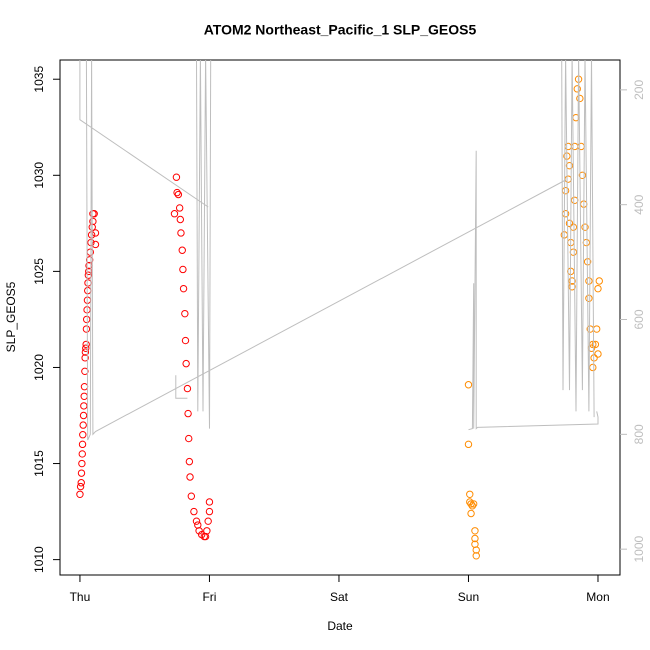  Describe the element at coordinates (39, 271) in the screenshot. I see `y-tick-label: 1025` at that location.